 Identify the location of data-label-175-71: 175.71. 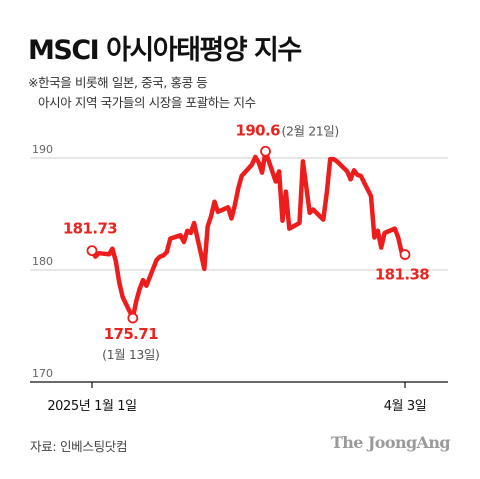
(131, 334).